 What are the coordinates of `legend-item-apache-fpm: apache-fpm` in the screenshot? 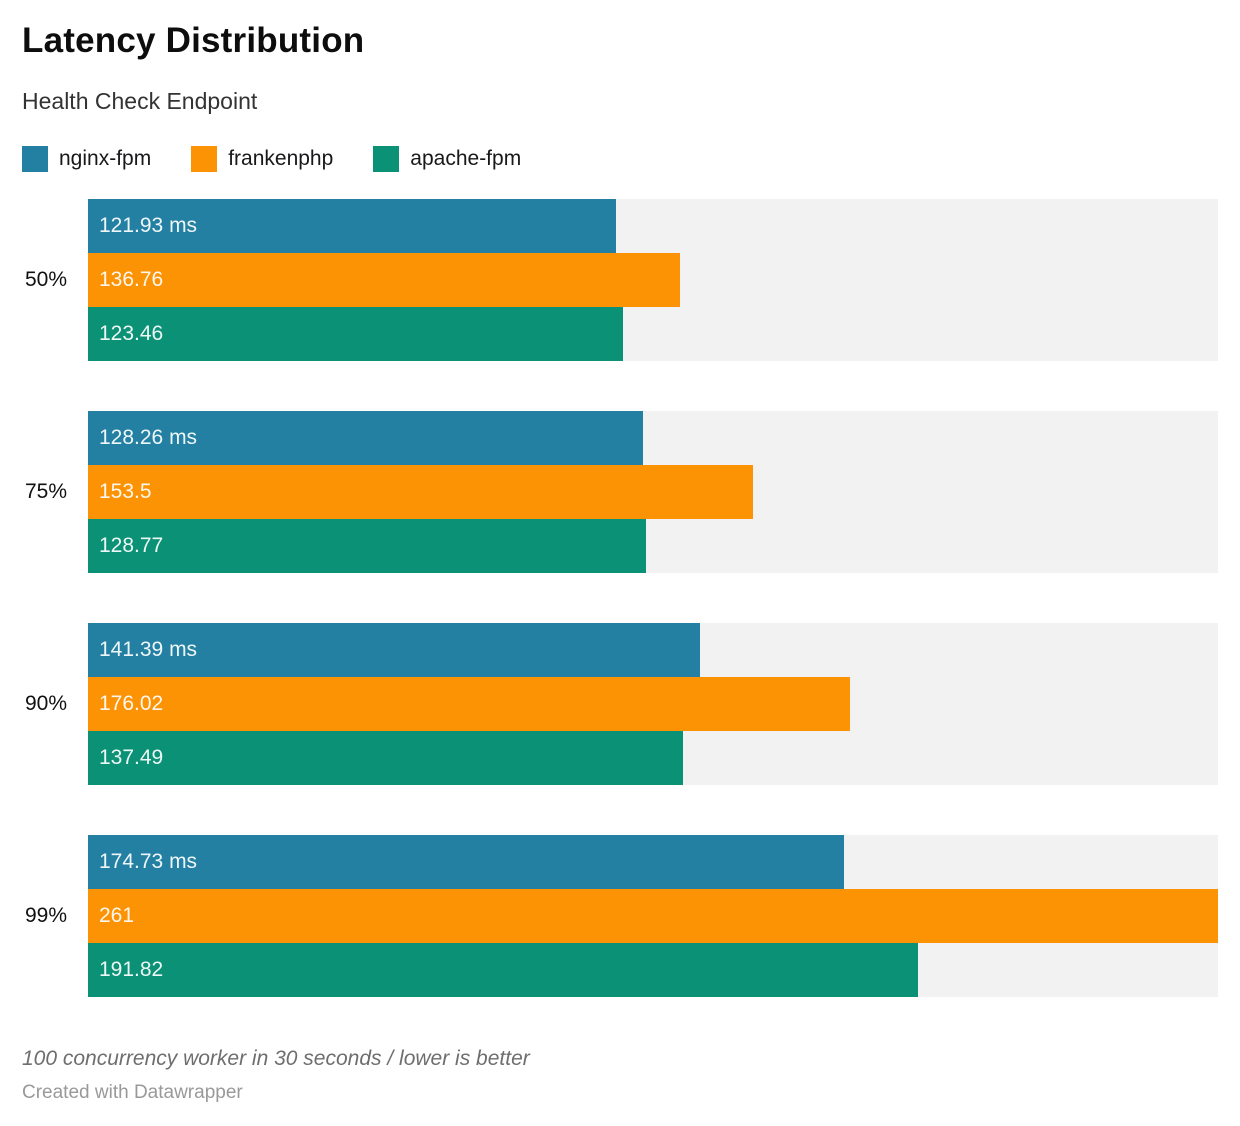 It's located at (447, 158).